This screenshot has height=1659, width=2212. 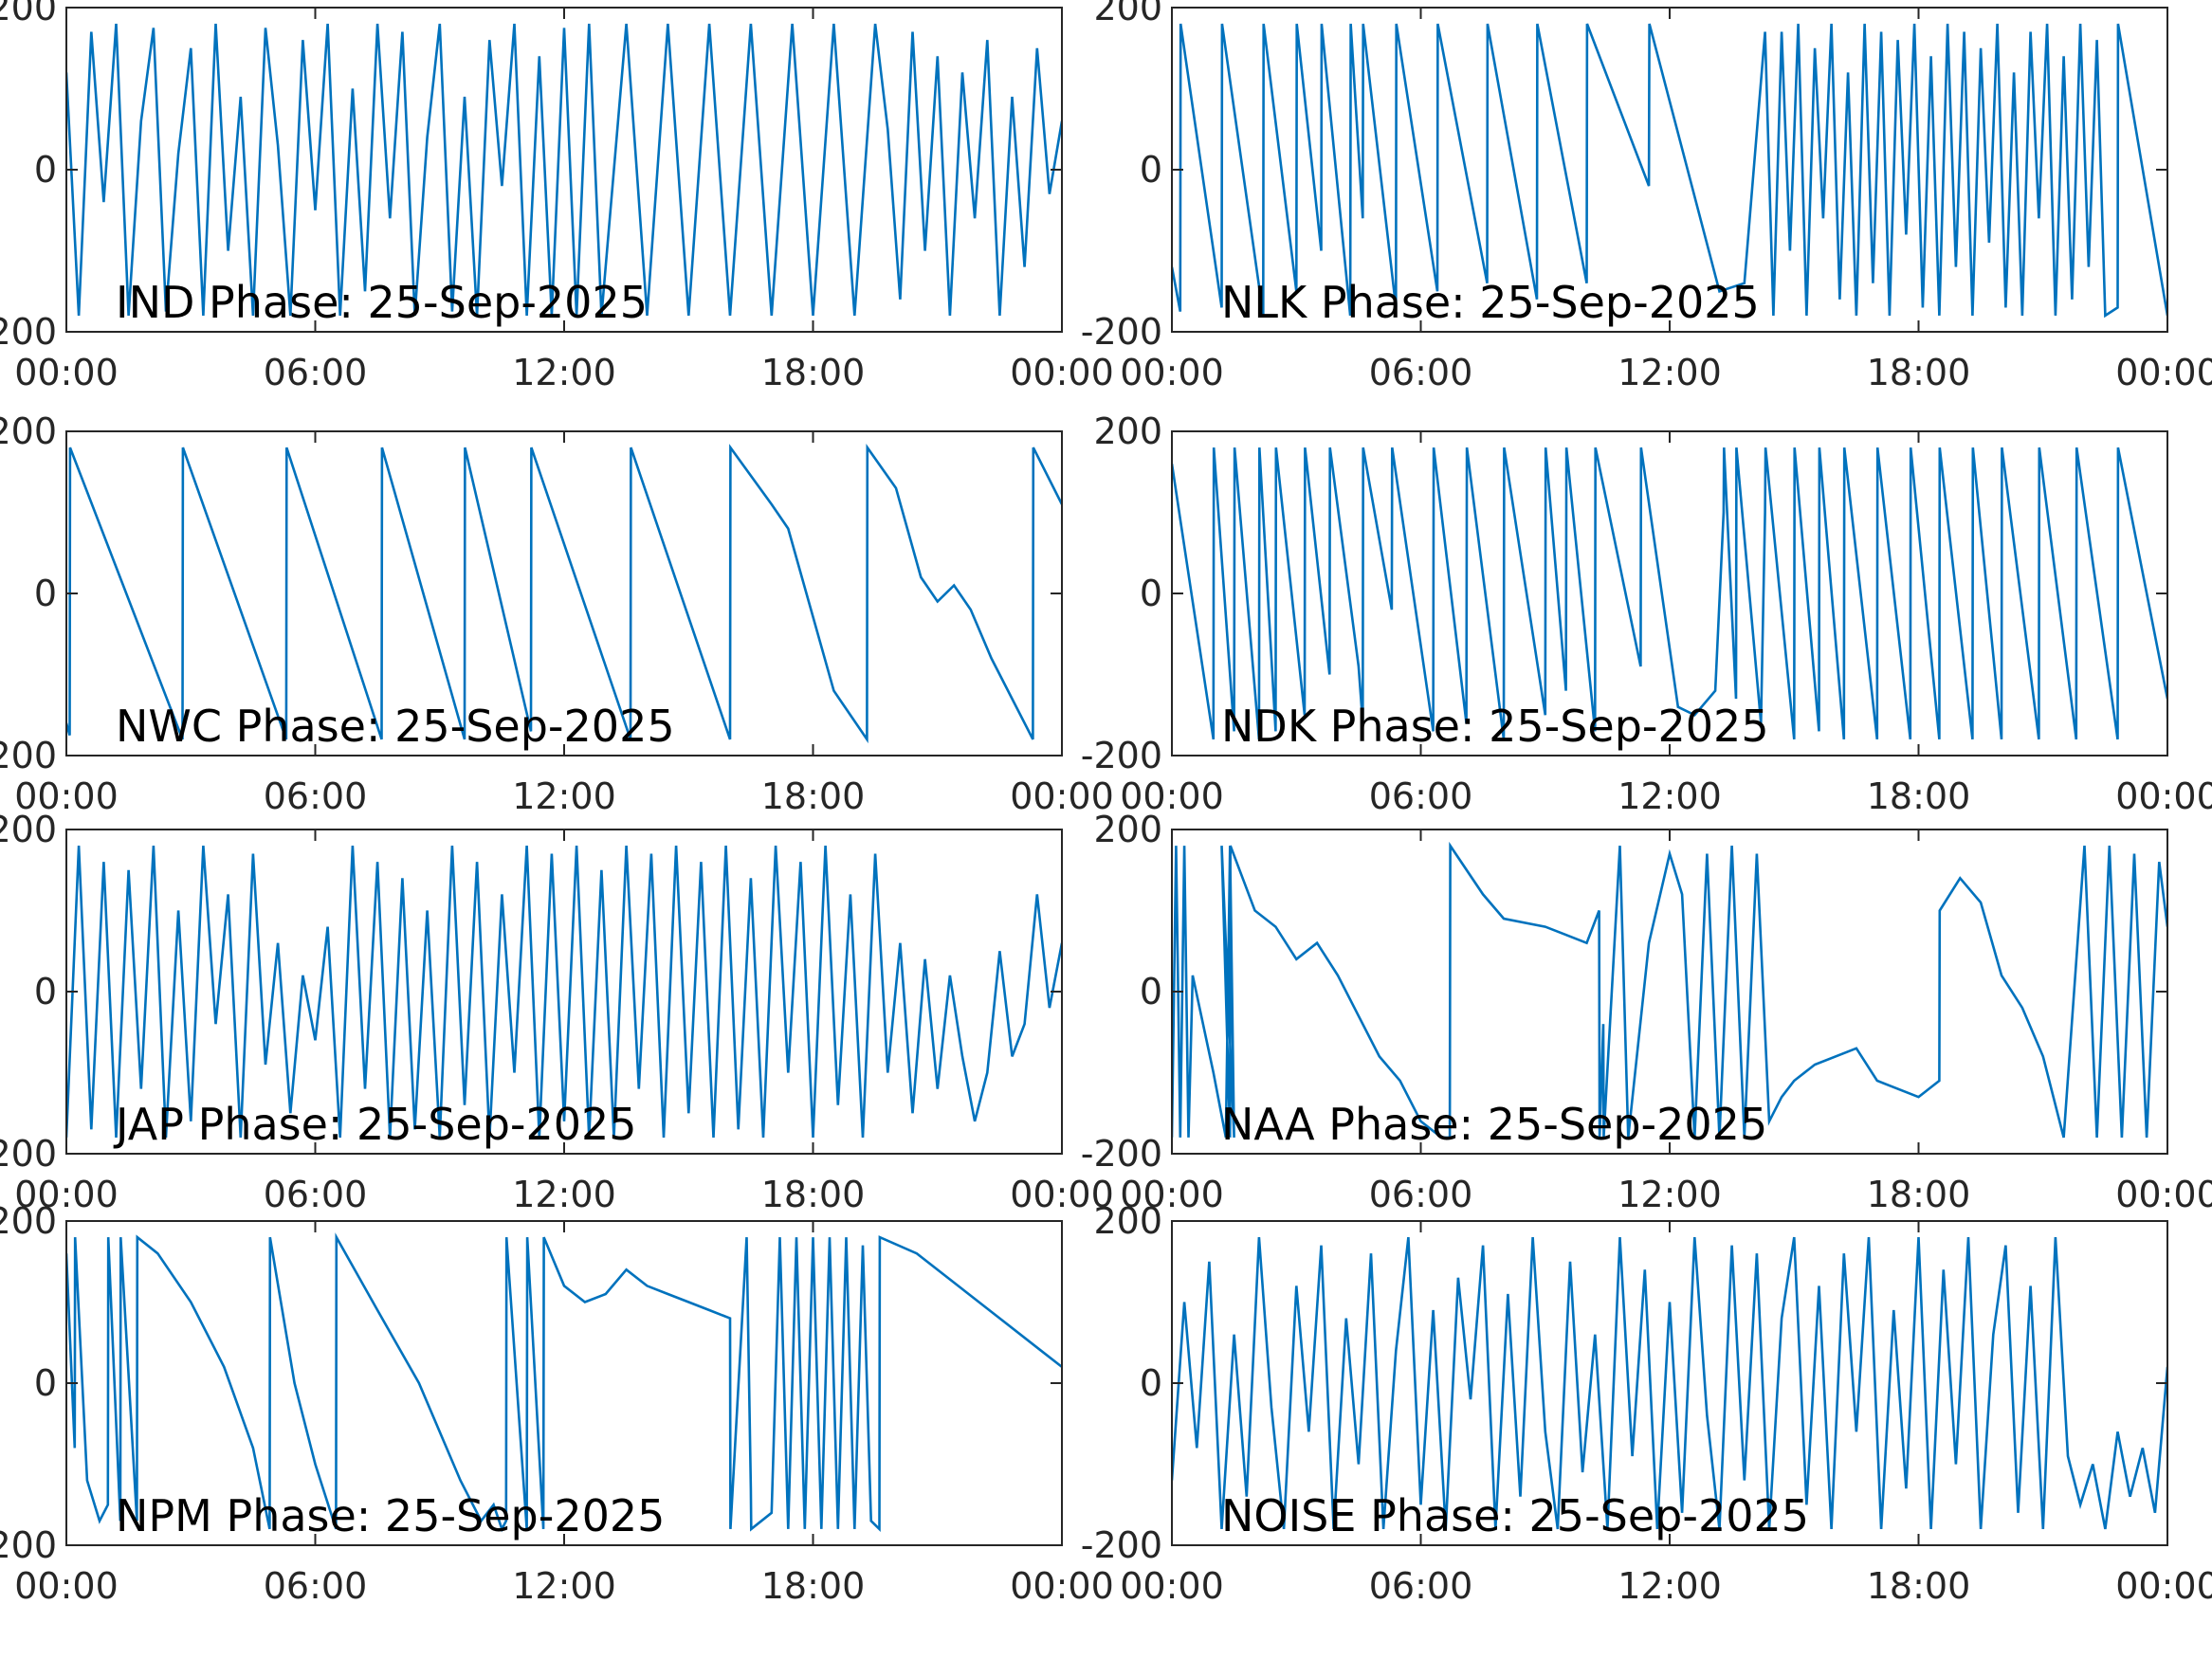 I want to click on panel-annotation: NOISE Phase: 25-Sep-2025, so click(x=1515, y=1515).